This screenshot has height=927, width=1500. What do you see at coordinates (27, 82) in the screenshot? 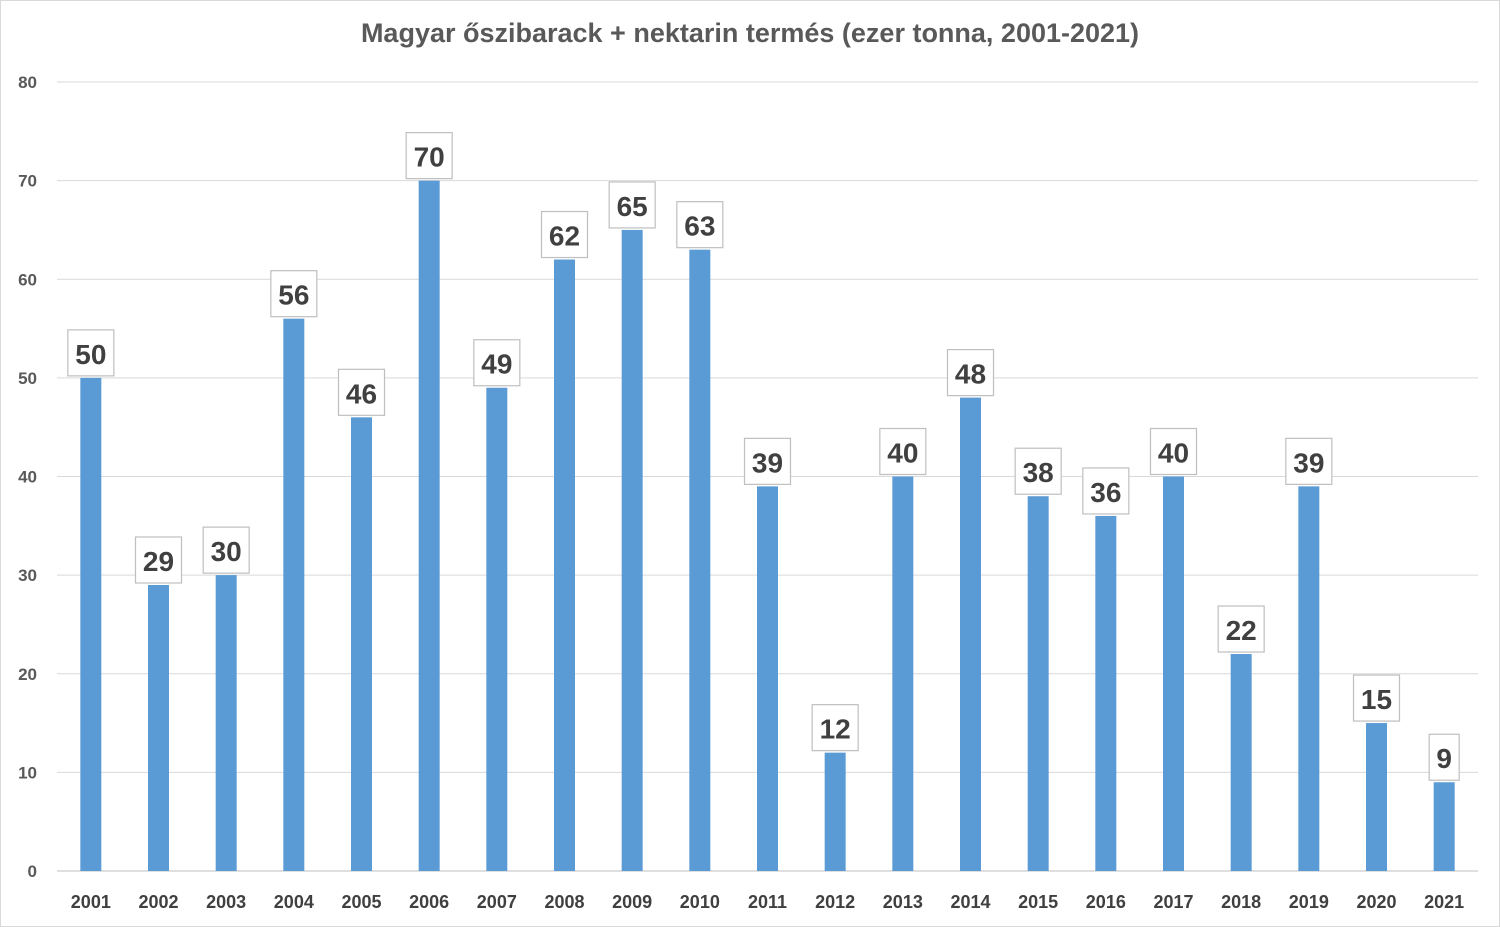
I see `y-tick-label: 80` at bounding box center [27, 82].